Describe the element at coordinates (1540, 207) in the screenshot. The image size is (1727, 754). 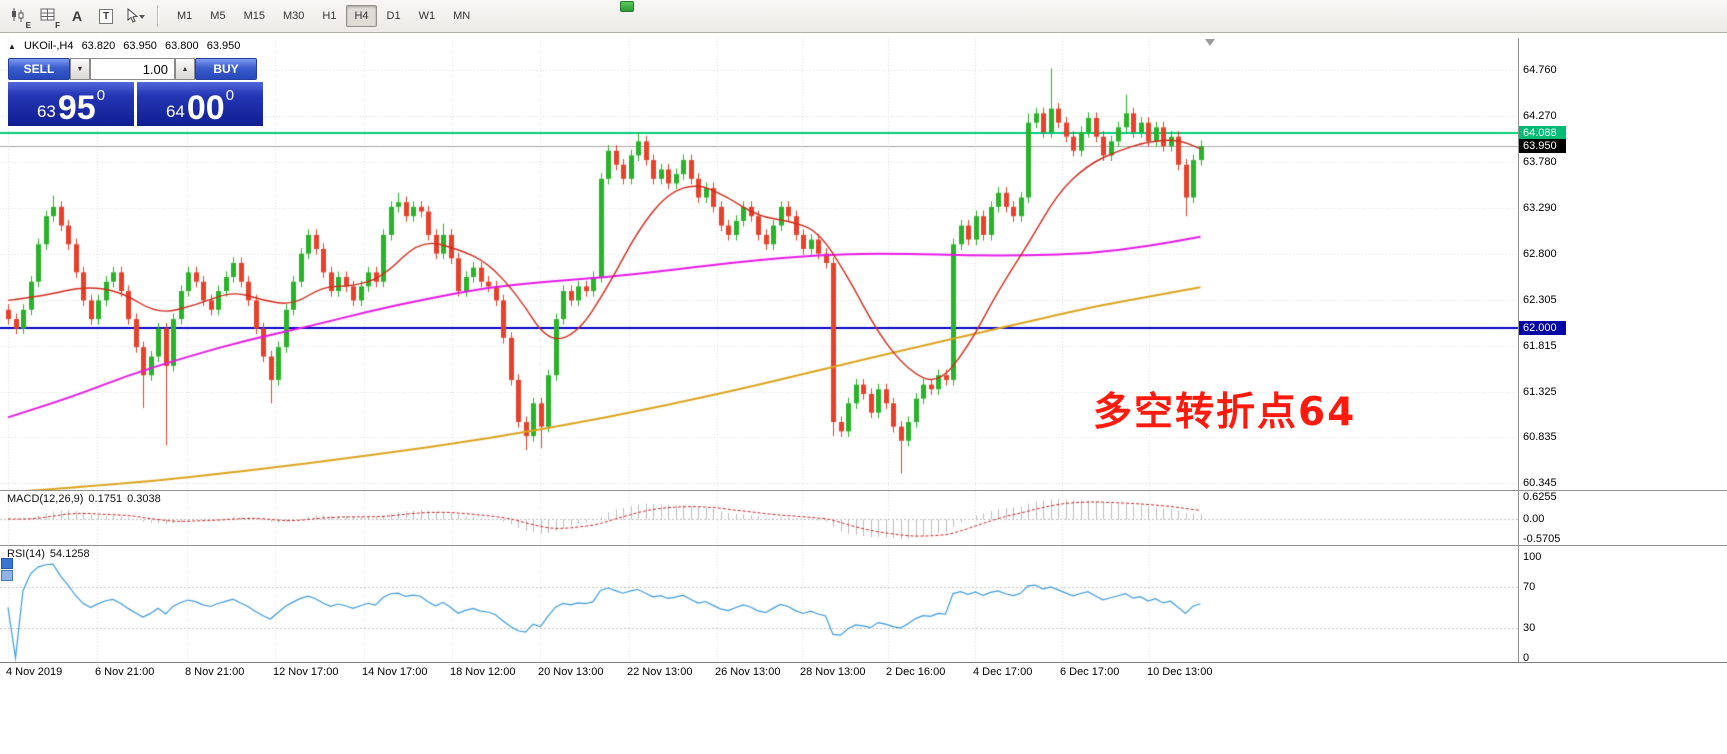
I see `price-tick: 63.290` at that location.